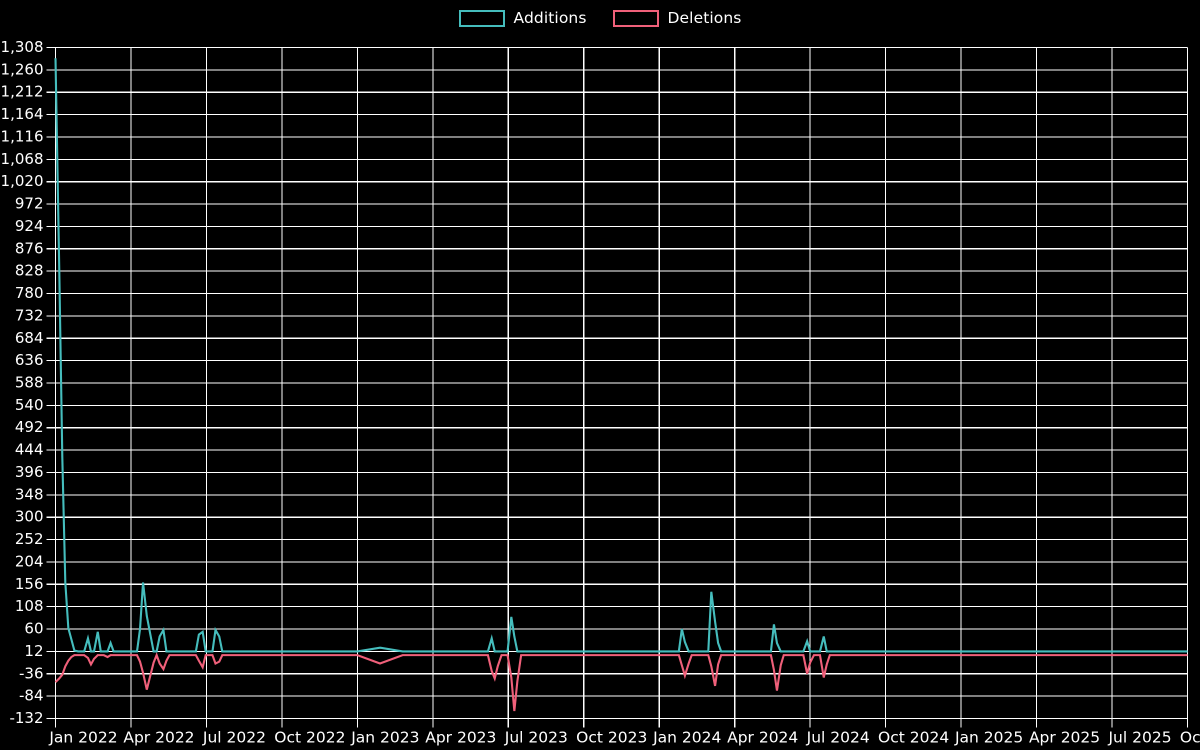 This screenshot has width=1200, height=750. What do you see at coordinates (26, 718) in the screenshot?
I see `y-tick-label: -132` at bounding box center [26, 718].